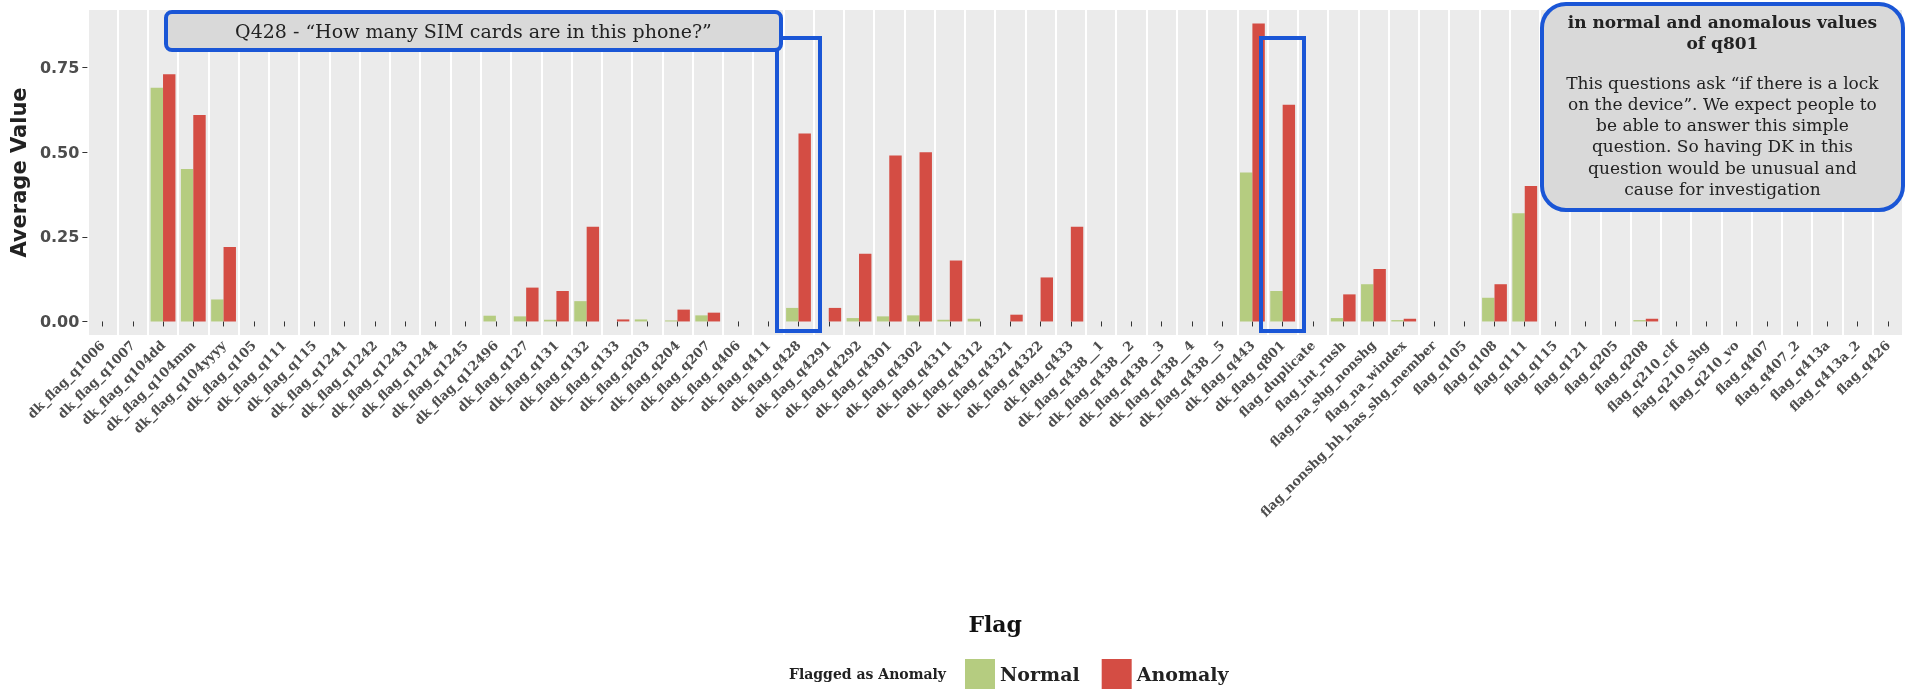 This screenshot has height=700, width=1909. What do you see at coordinates (59, 68) in the screenshot?
I see `y-tick-label: 0.75` at bounding box center [59, 68].